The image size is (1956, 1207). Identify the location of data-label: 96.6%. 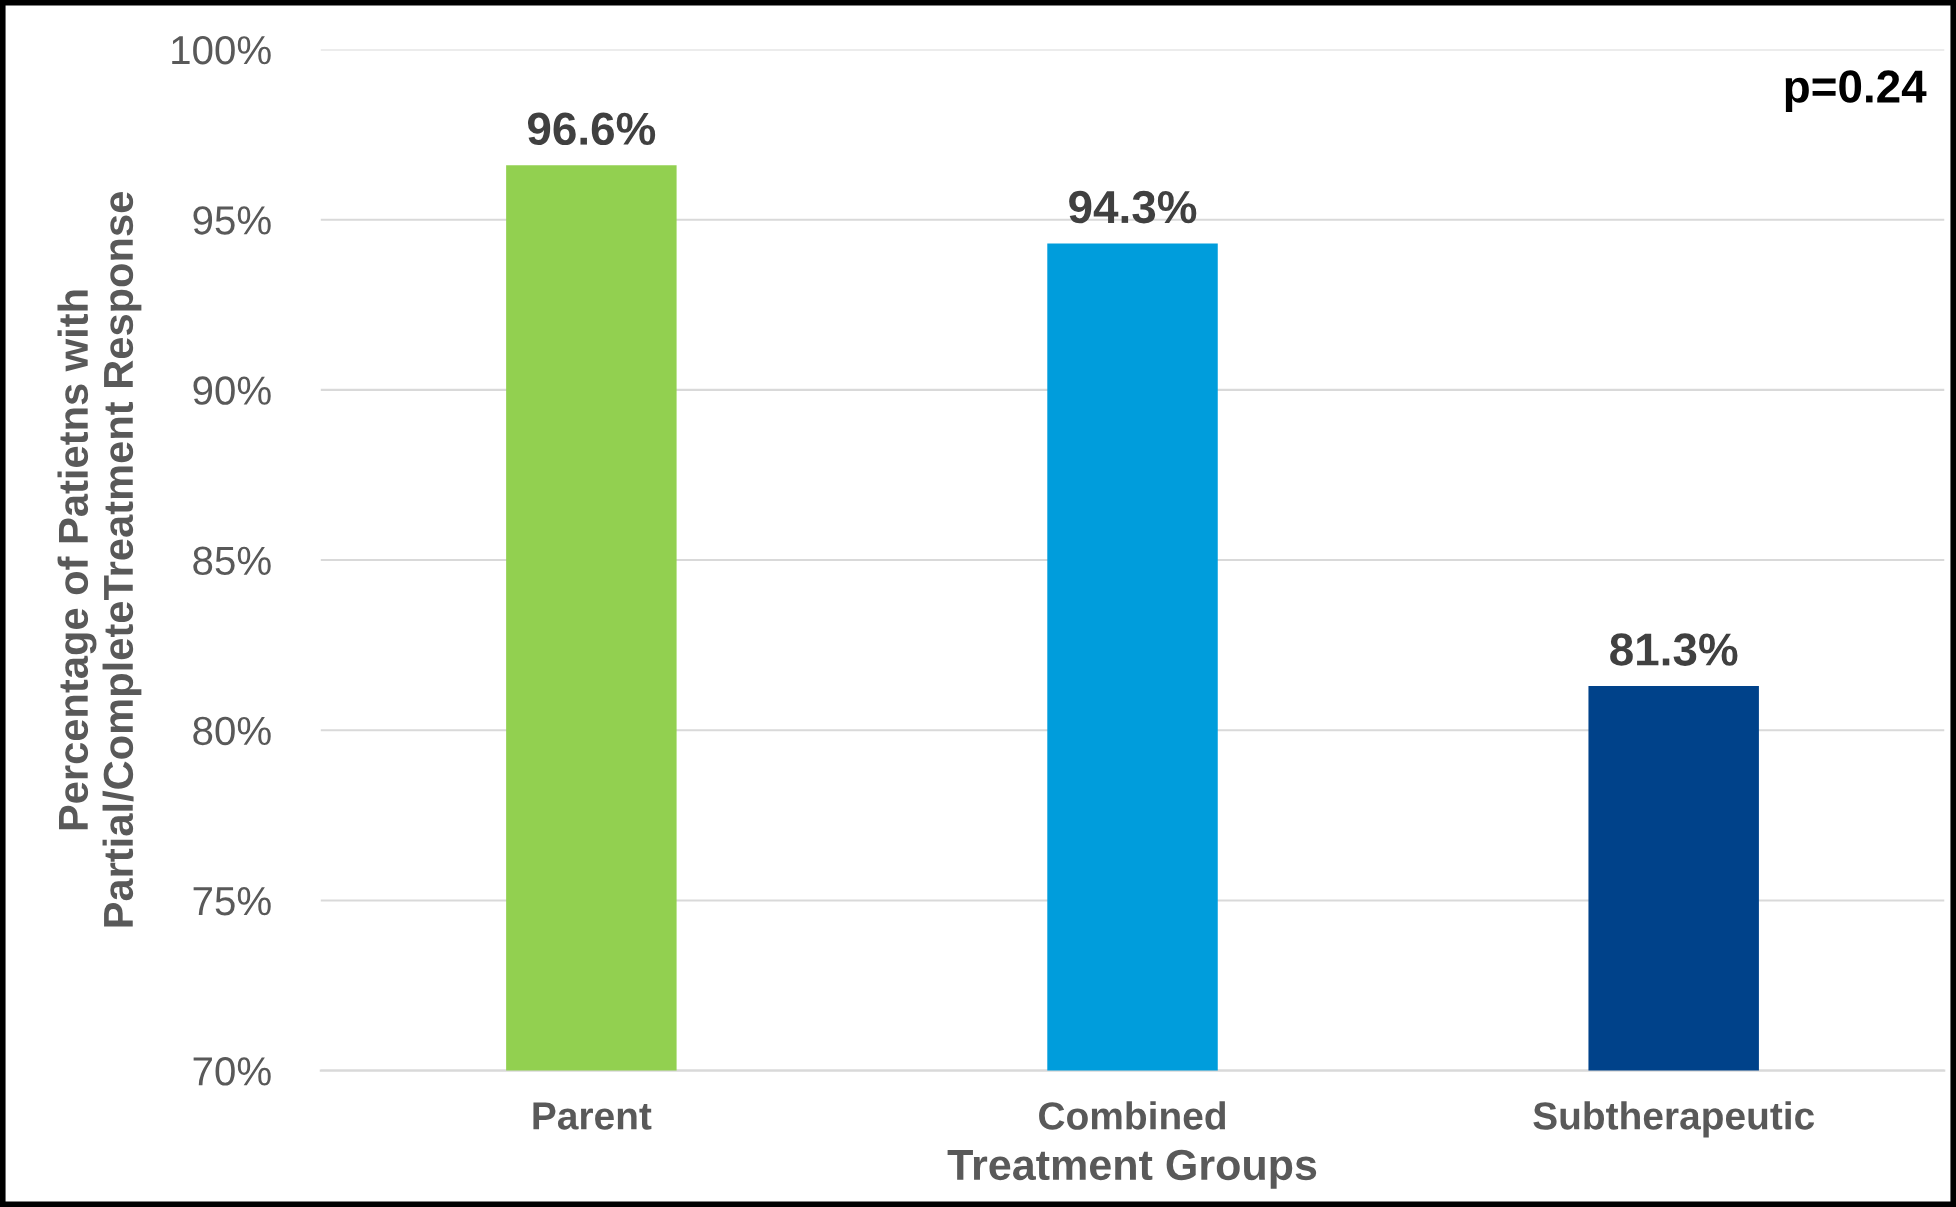
(591, 129).